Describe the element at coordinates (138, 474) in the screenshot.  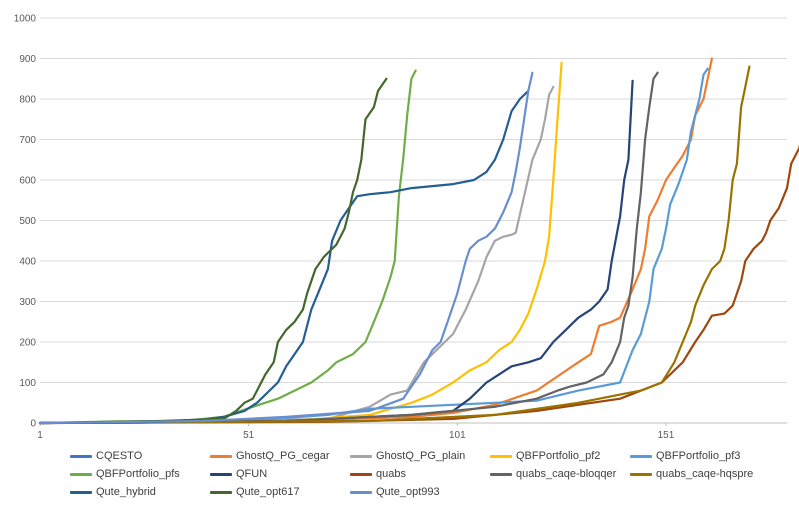
I see `legend-label: QBFPortfolio_pfs` at that location.